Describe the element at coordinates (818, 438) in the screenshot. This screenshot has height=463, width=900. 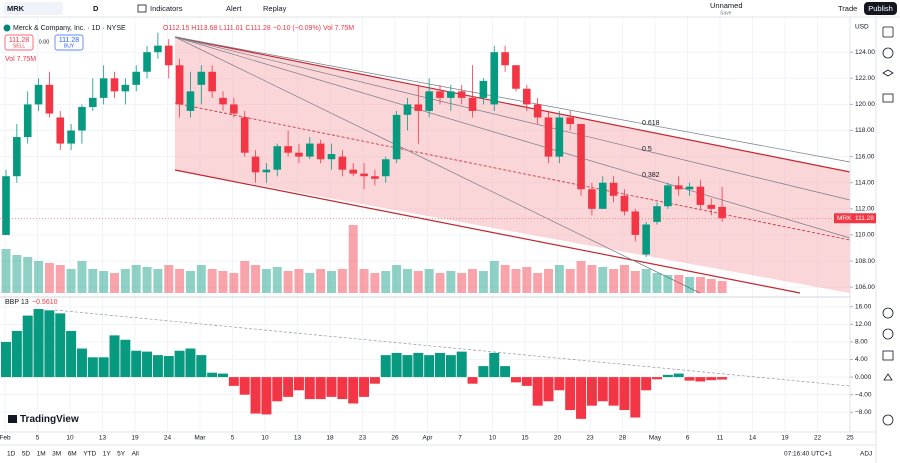
I see `x-tick-label: 22` at that location.